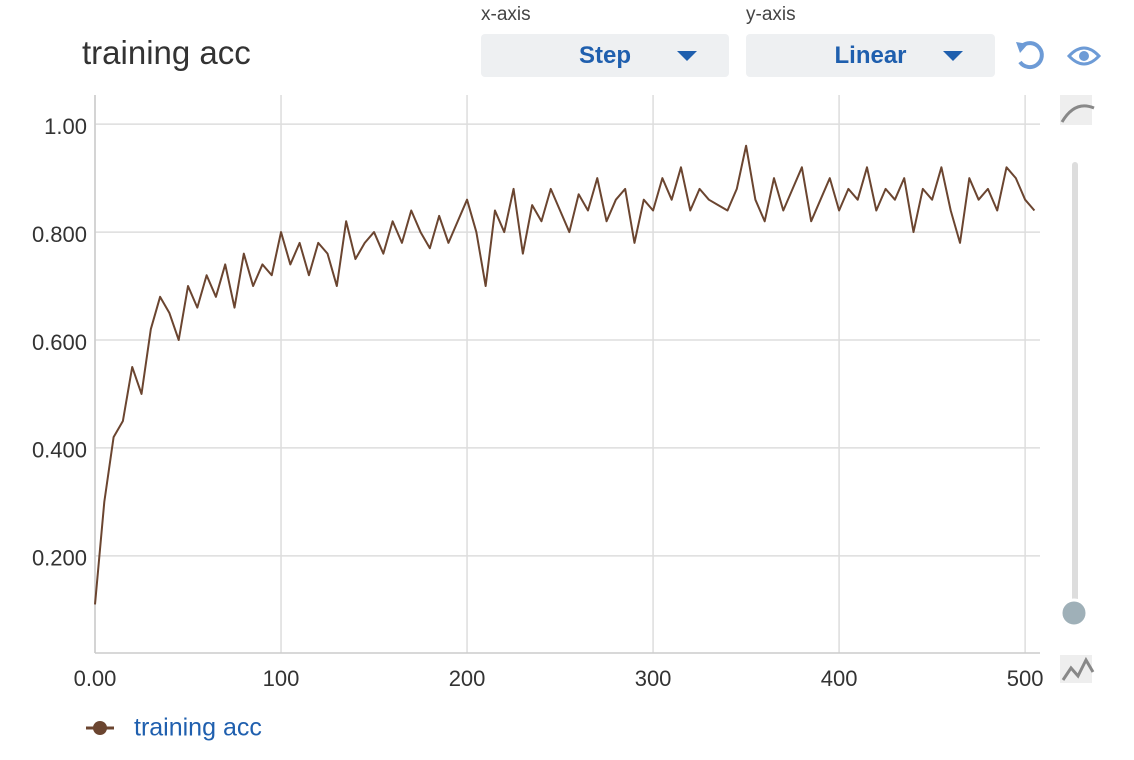  I want to click on x-tick-label: 200, so click(467, 678).